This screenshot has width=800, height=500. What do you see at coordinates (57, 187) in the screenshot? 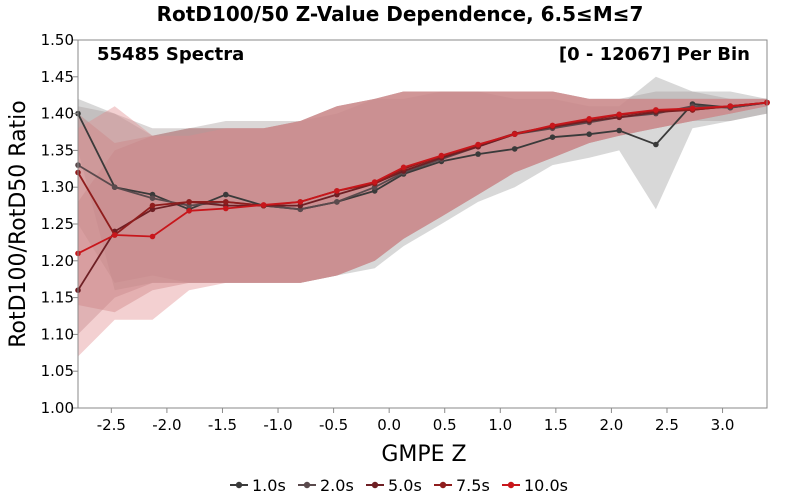
I see `y-tick-label: 1.30` at bounding box center [57, 187].